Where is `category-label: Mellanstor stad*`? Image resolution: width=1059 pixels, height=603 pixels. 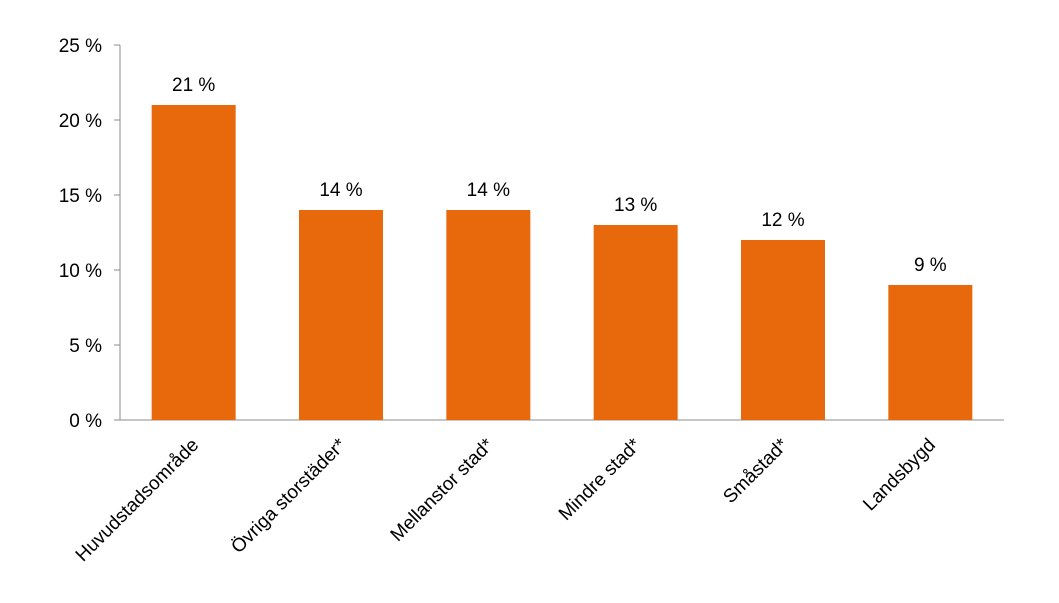 category-label: Mellanstor stad* is located at coordinates (443, 490).